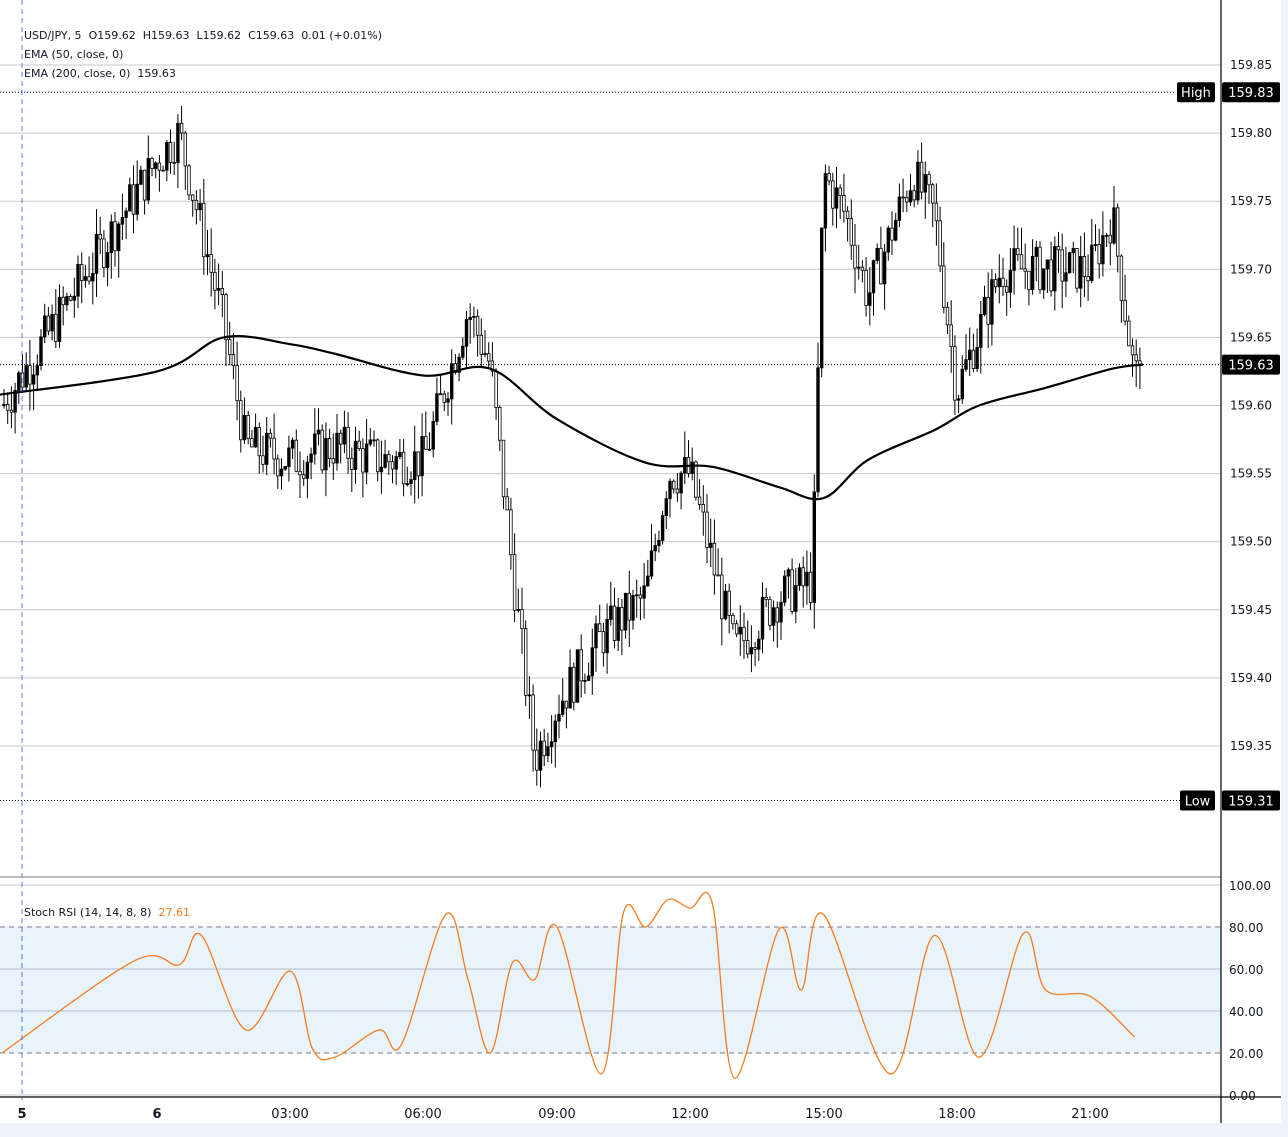 This screenshot has width=1288, height=1137. I want to click on ema200-value: 159.63, so click(156, 73).